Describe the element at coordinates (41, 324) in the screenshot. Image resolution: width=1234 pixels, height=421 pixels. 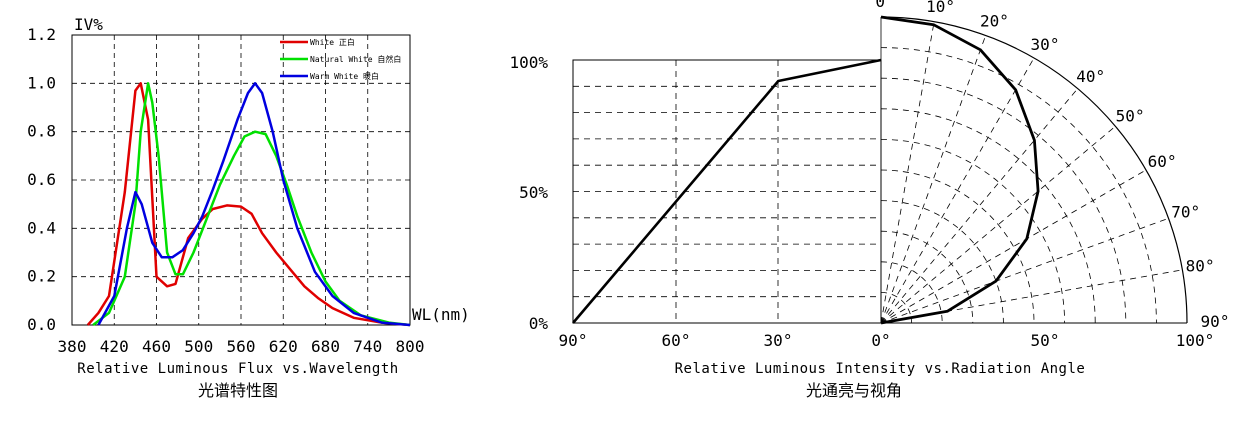
I see `spectrum-y-tick: 0.0` at that location.